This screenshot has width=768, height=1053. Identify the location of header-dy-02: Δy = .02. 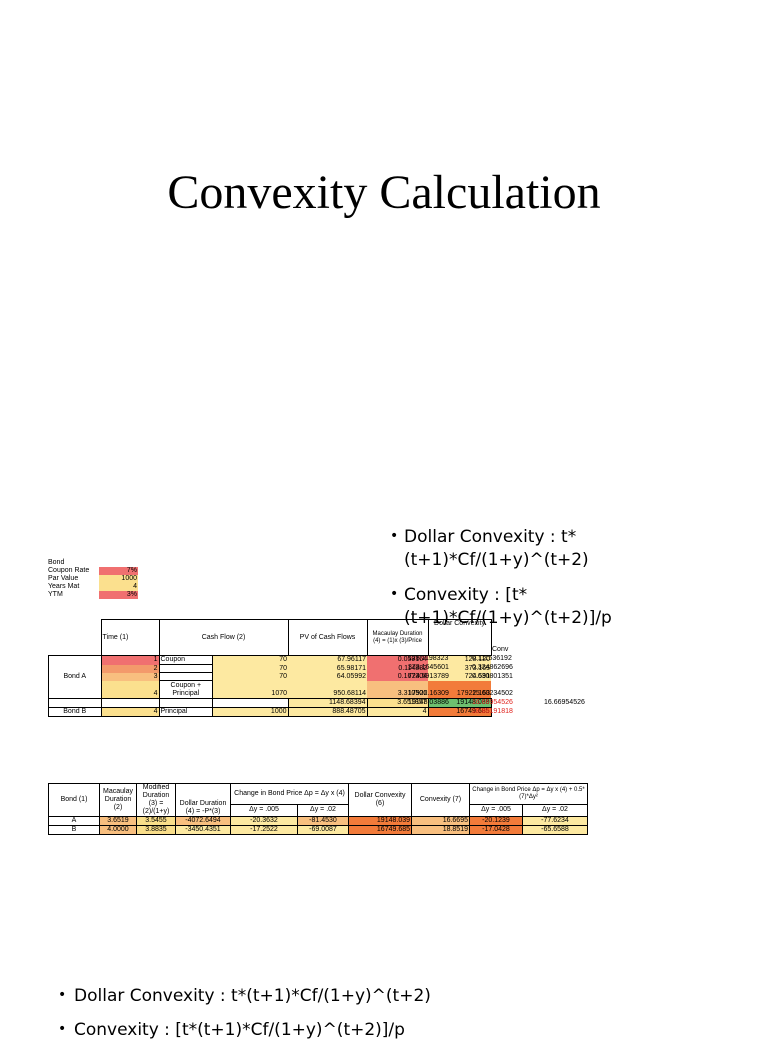
(323, 810).